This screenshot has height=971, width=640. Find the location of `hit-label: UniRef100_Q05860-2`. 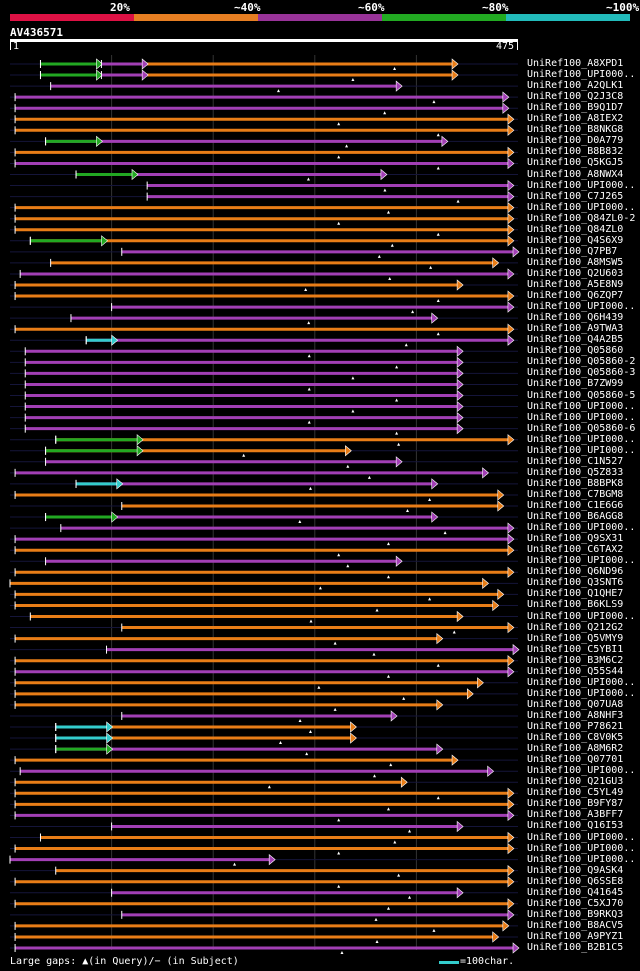

hit-label: UniRef100_Q05860-2 is located at coordinates (581, 362).